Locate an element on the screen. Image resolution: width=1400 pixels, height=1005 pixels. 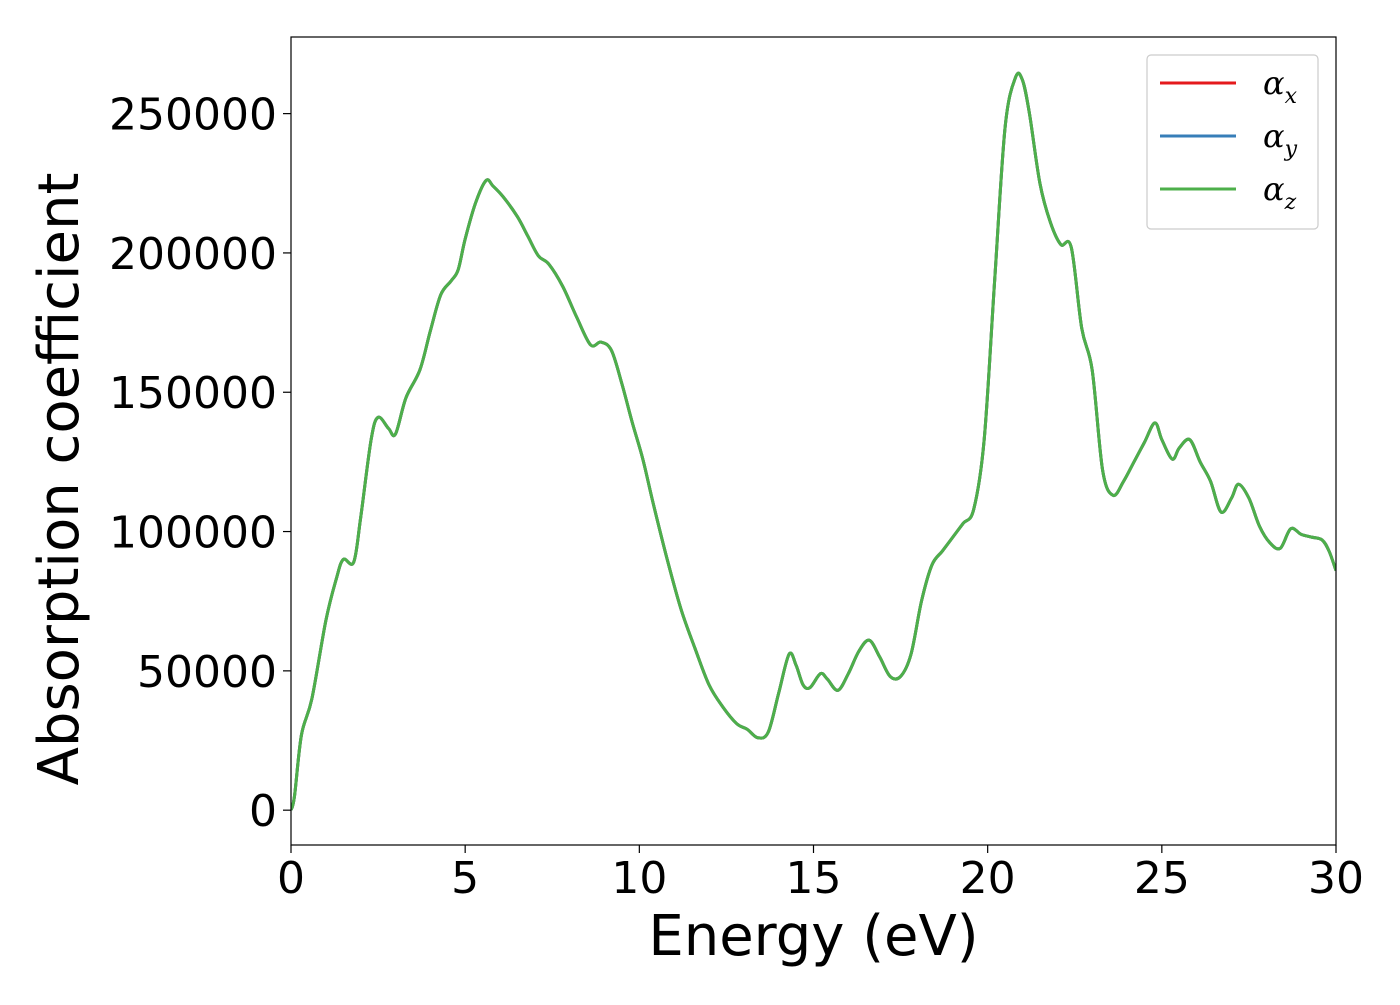
y-tick-label: 150000 is located at coordinates (193, 393).